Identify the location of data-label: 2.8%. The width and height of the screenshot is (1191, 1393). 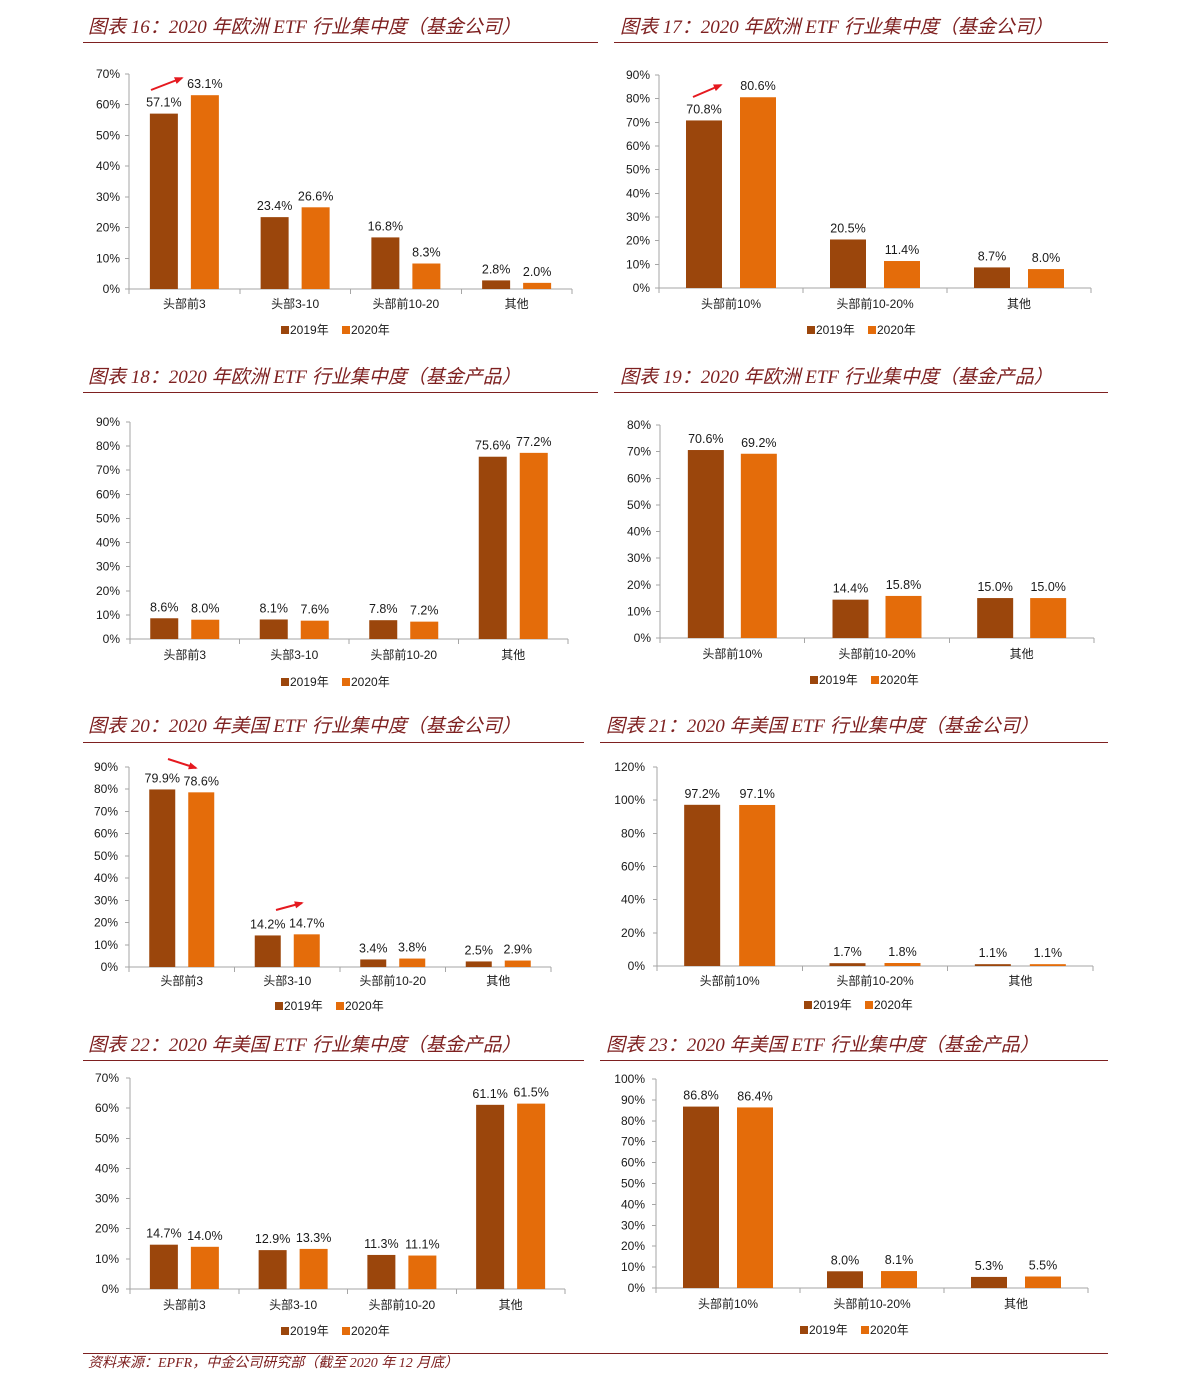
(496, 269).